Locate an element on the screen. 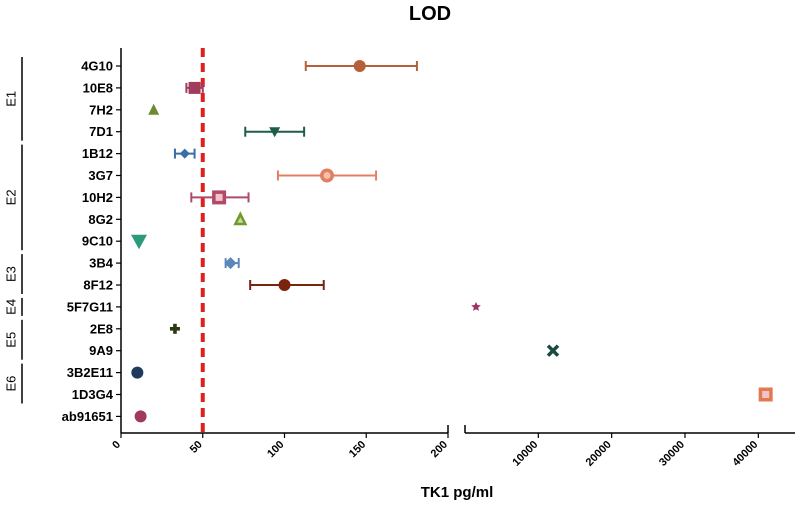  category-label: 10E8 is located at coordinates (98, 87).